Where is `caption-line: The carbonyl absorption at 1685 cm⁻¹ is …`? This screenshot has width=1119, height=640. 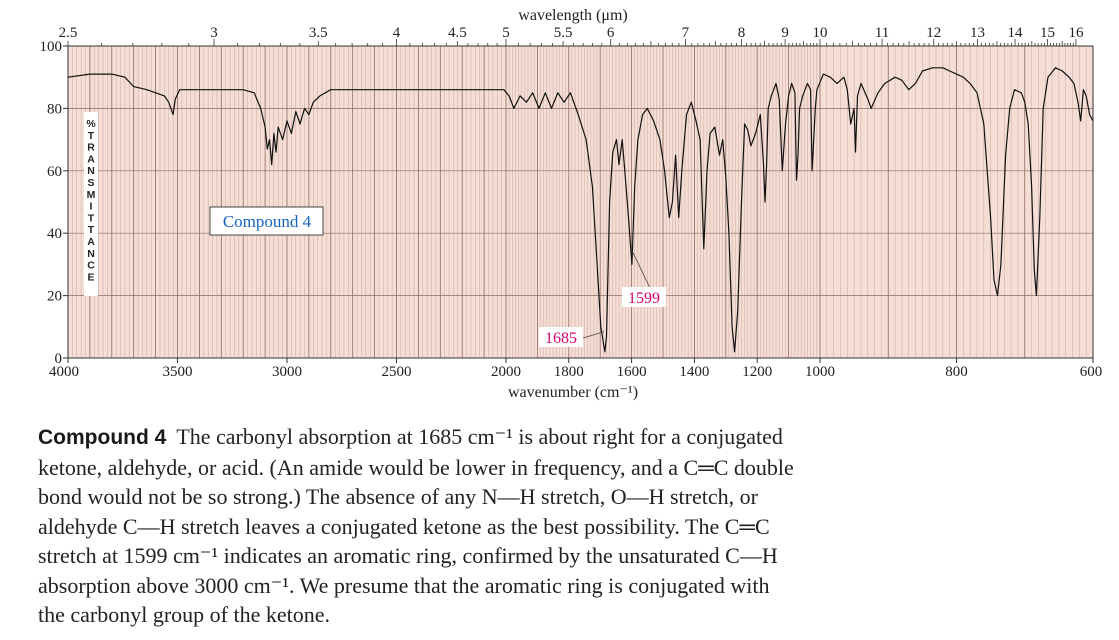 caption-line: The carbonyl absorption at 1685 cm⁻¹ is … is located at coordinates (479, 436).